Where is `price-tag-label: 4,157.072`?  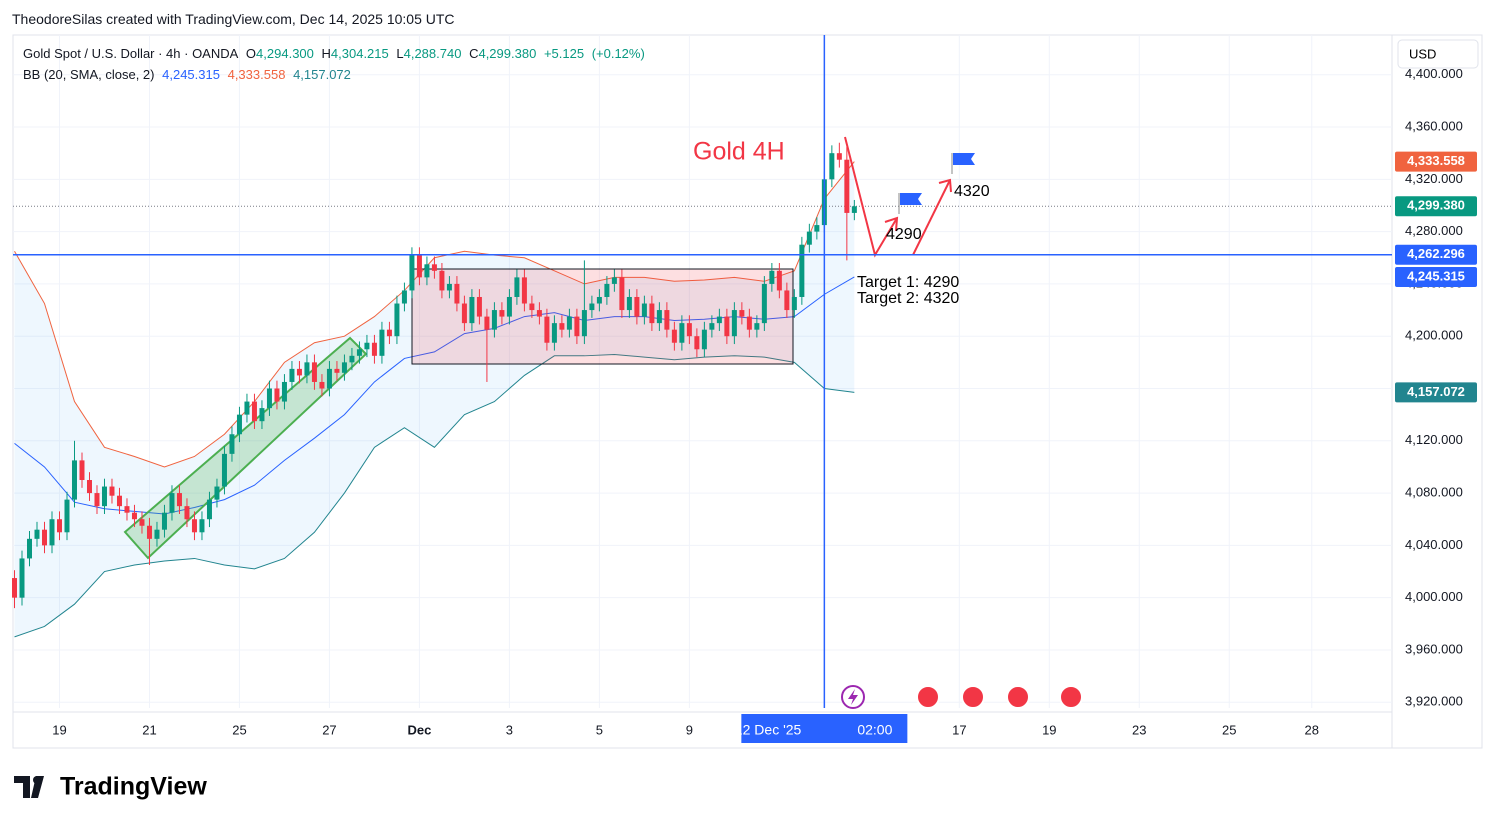 price-tag-label: 4,157.072 is located at coordinates (1436, 391).